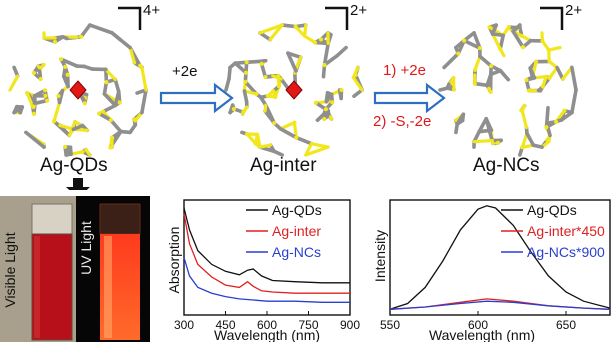  Describe the element at coordinates (294, 90) in the screenshot. I see `central-atom` at that location.